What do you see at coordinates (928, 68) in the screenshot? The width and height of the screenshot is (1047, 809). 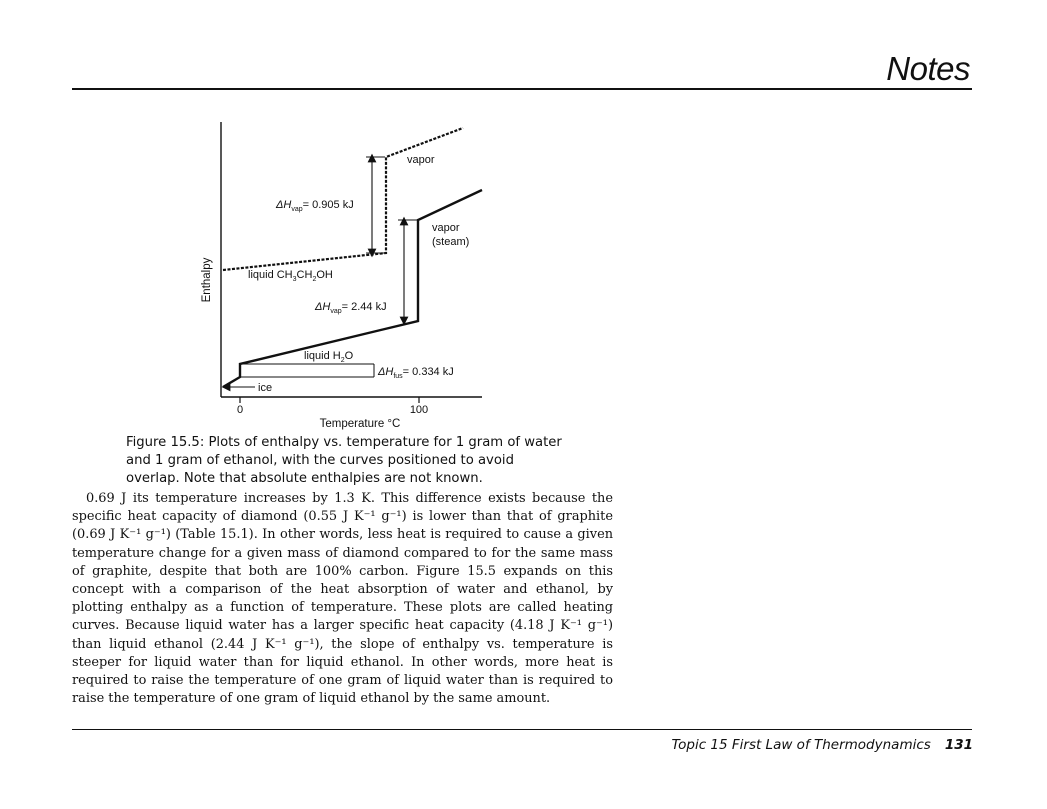 I see `notes-heading: Notes` at bounding box center [928, 68].